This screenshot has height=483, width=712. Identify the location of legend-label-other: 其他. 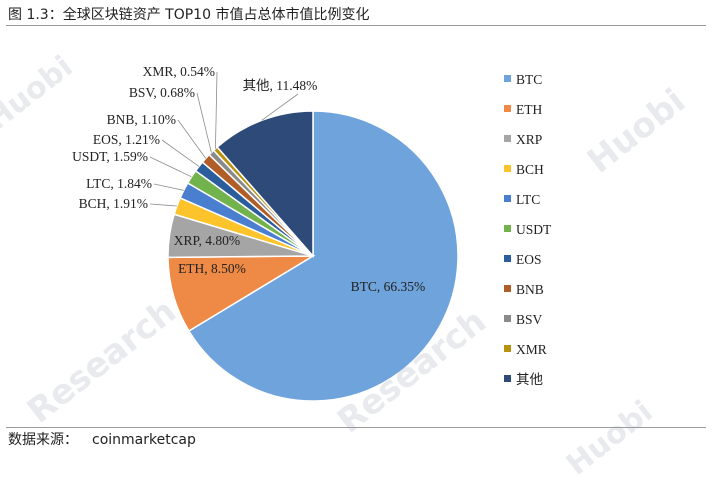
(529, 379).